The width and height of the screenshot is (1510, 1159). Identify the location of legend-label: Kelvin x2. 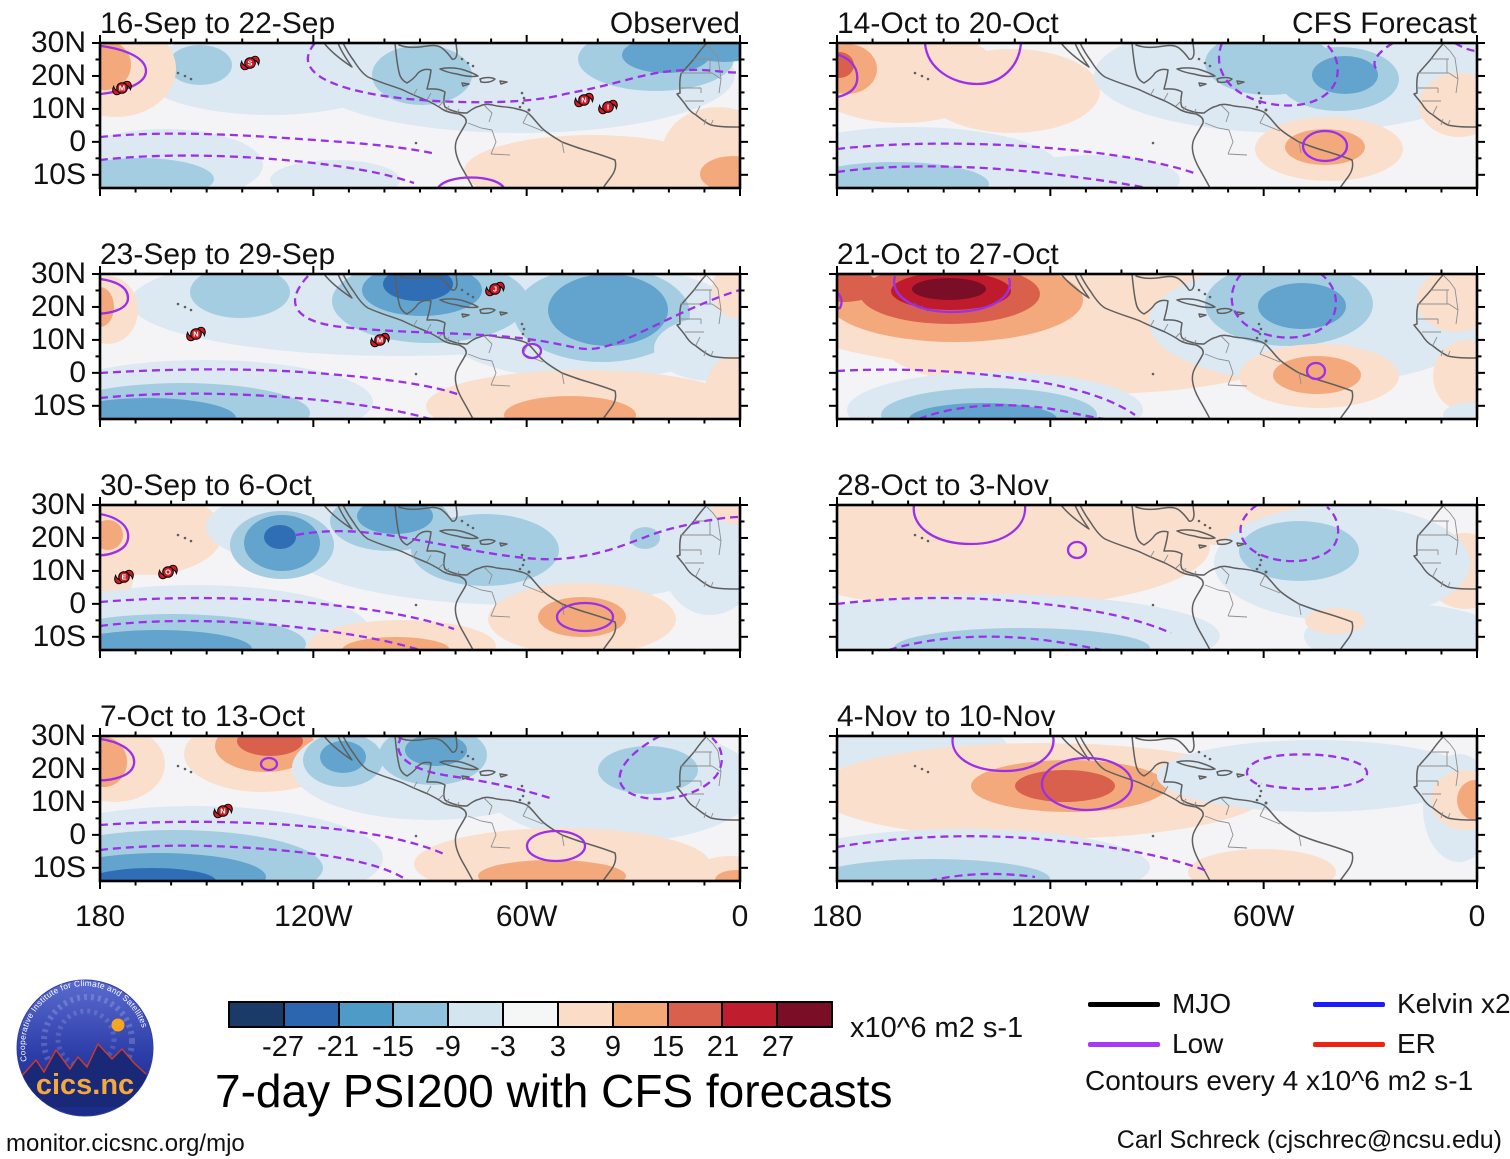
(1453, 1003).